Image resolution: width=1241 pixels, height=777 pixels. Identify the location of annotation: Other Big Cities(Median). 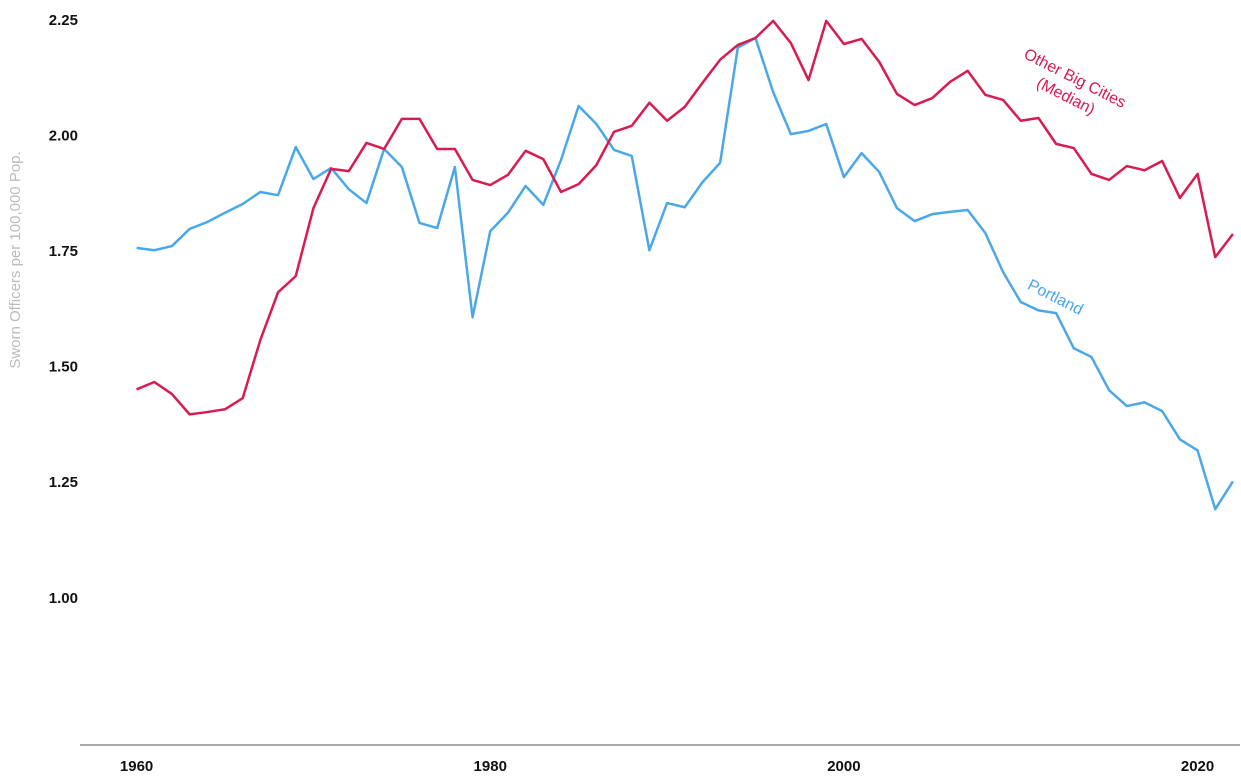
(1075, 82).